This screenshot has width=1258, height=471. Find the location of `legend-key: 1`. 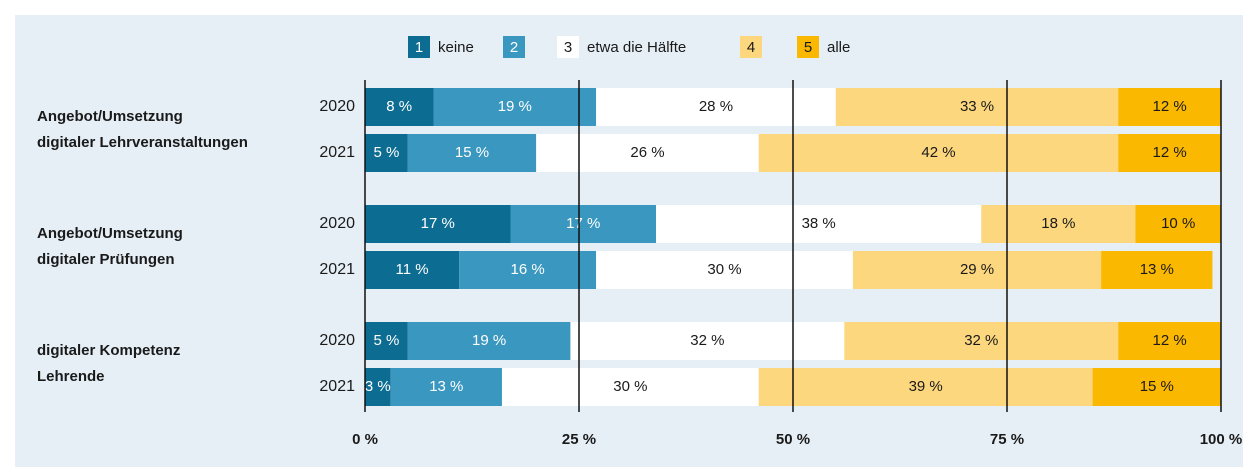

legend-key: 1 is located at coordinates (419, 47).